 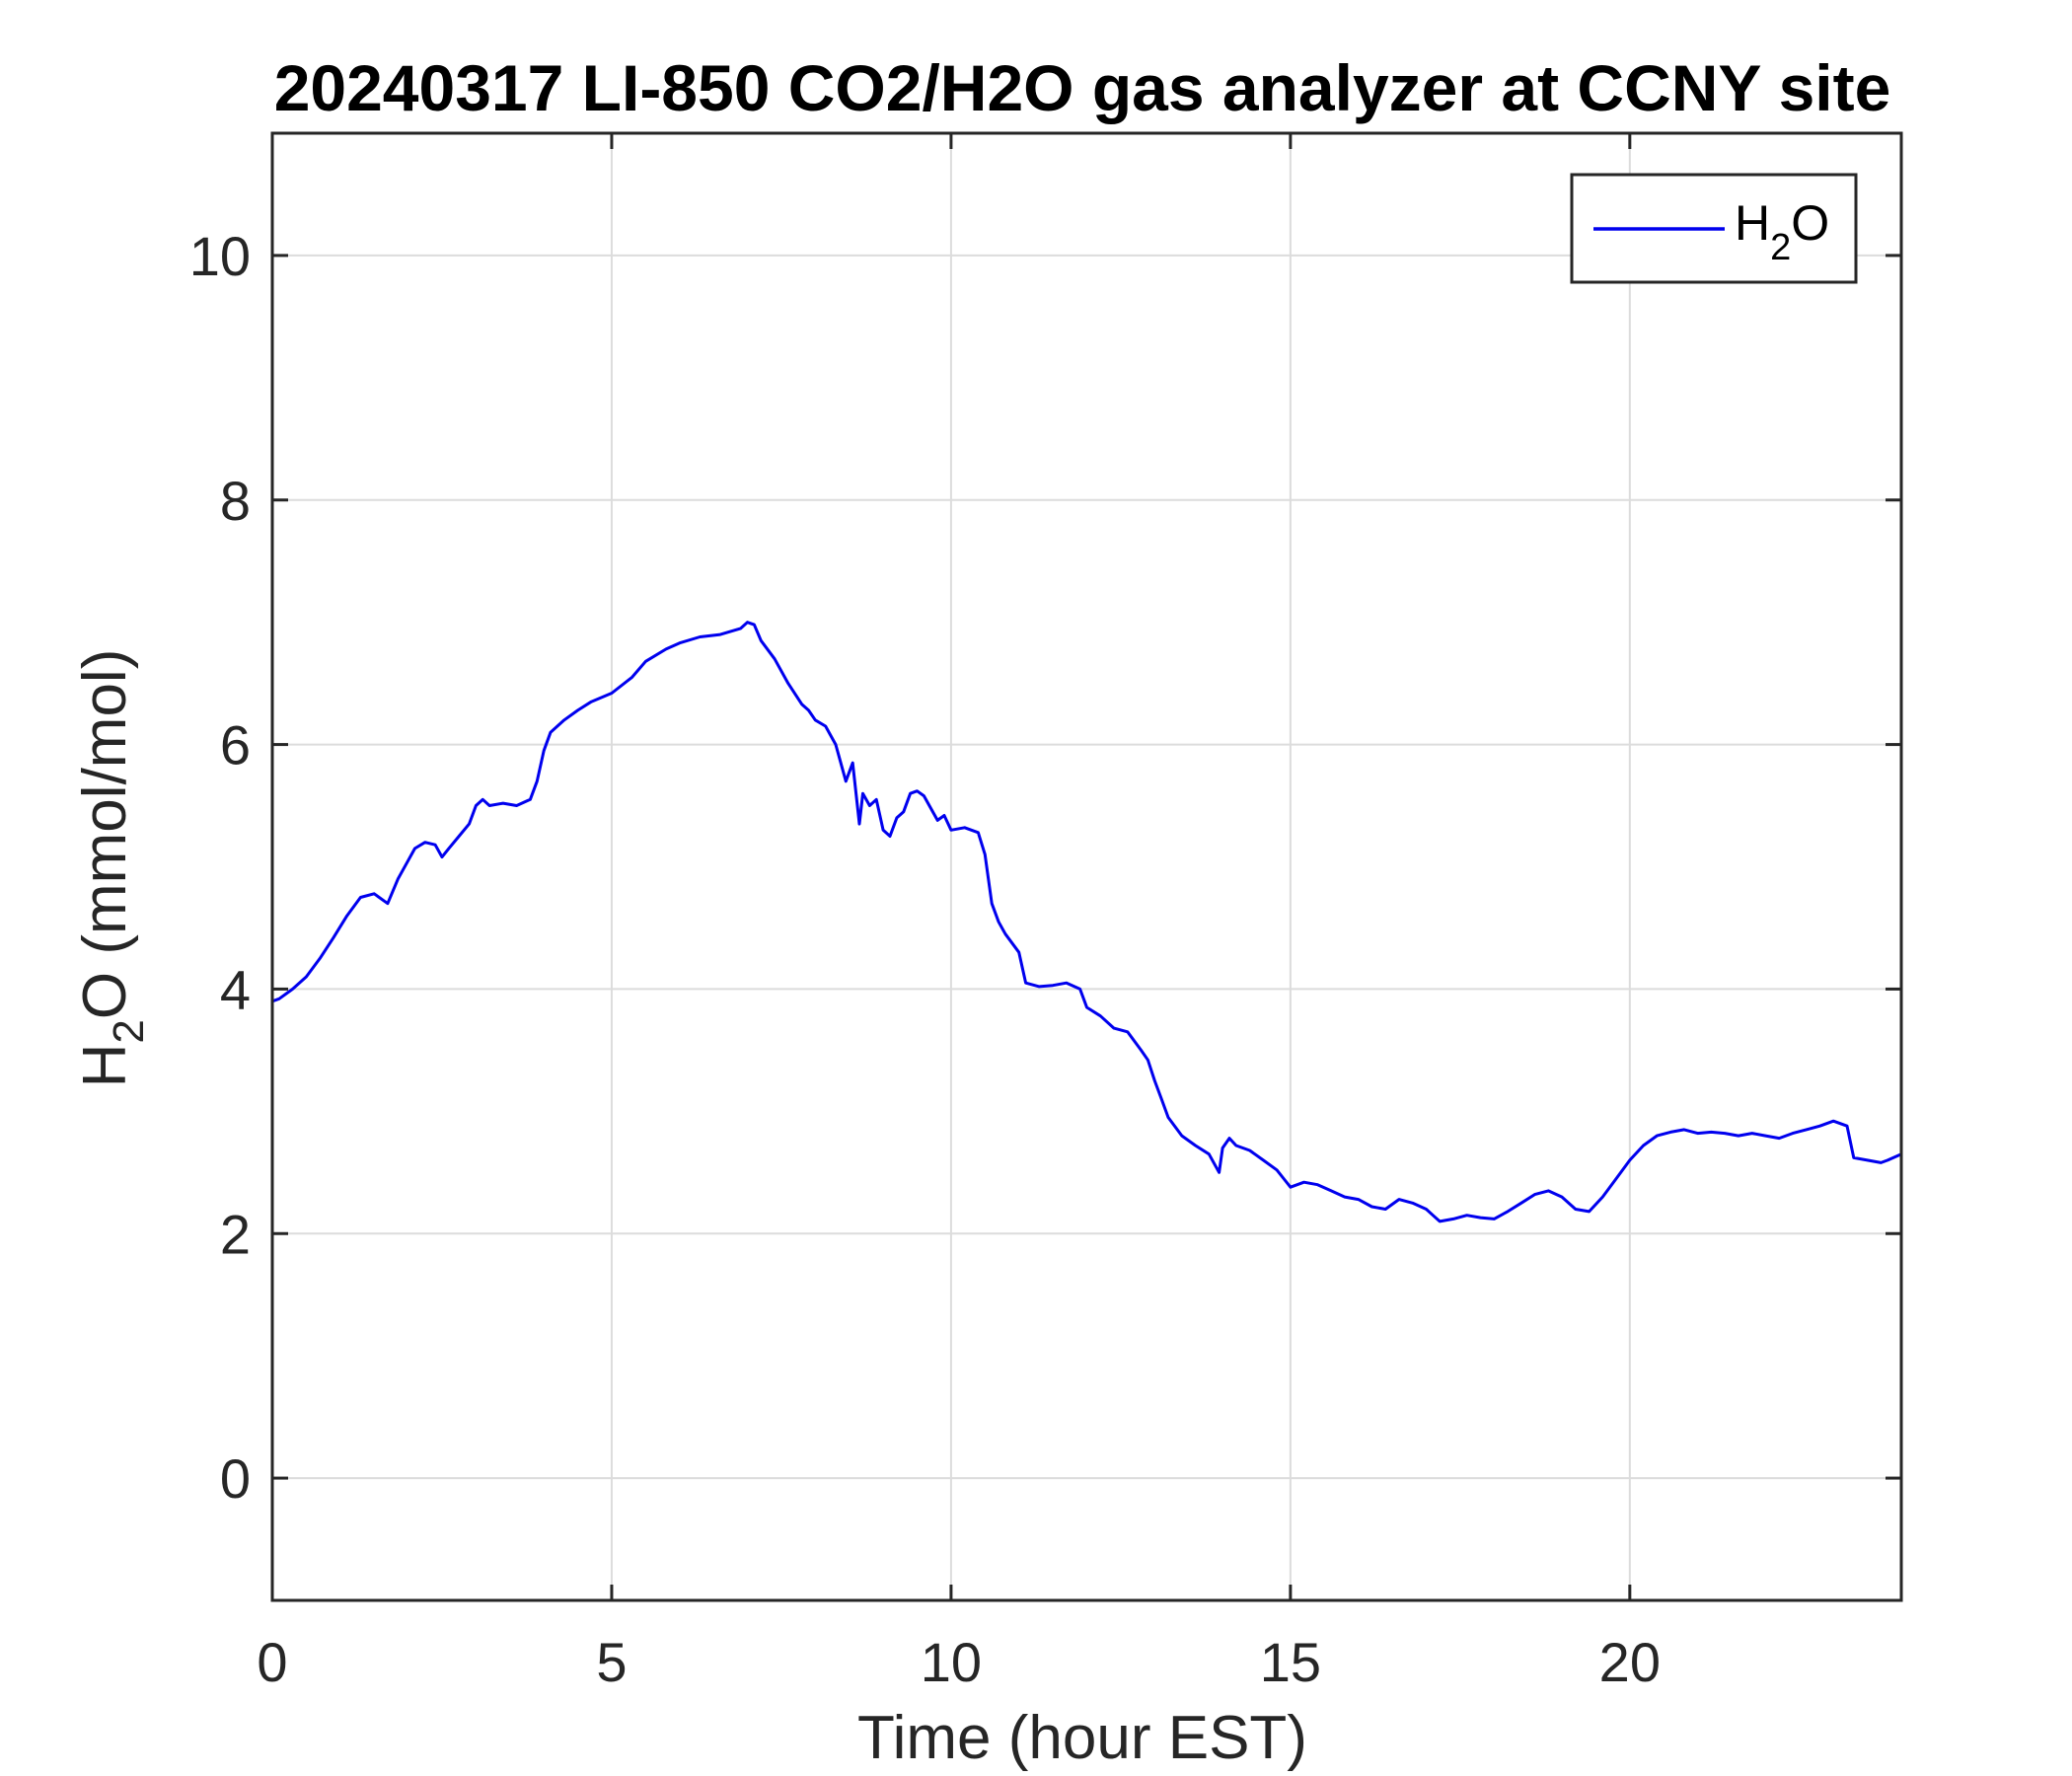 What do you see at coordinates (220, 868) in the screenshot?
I see `y-tick-labels: 0 2 4 6 8 10` at bounding box center [220, 868].